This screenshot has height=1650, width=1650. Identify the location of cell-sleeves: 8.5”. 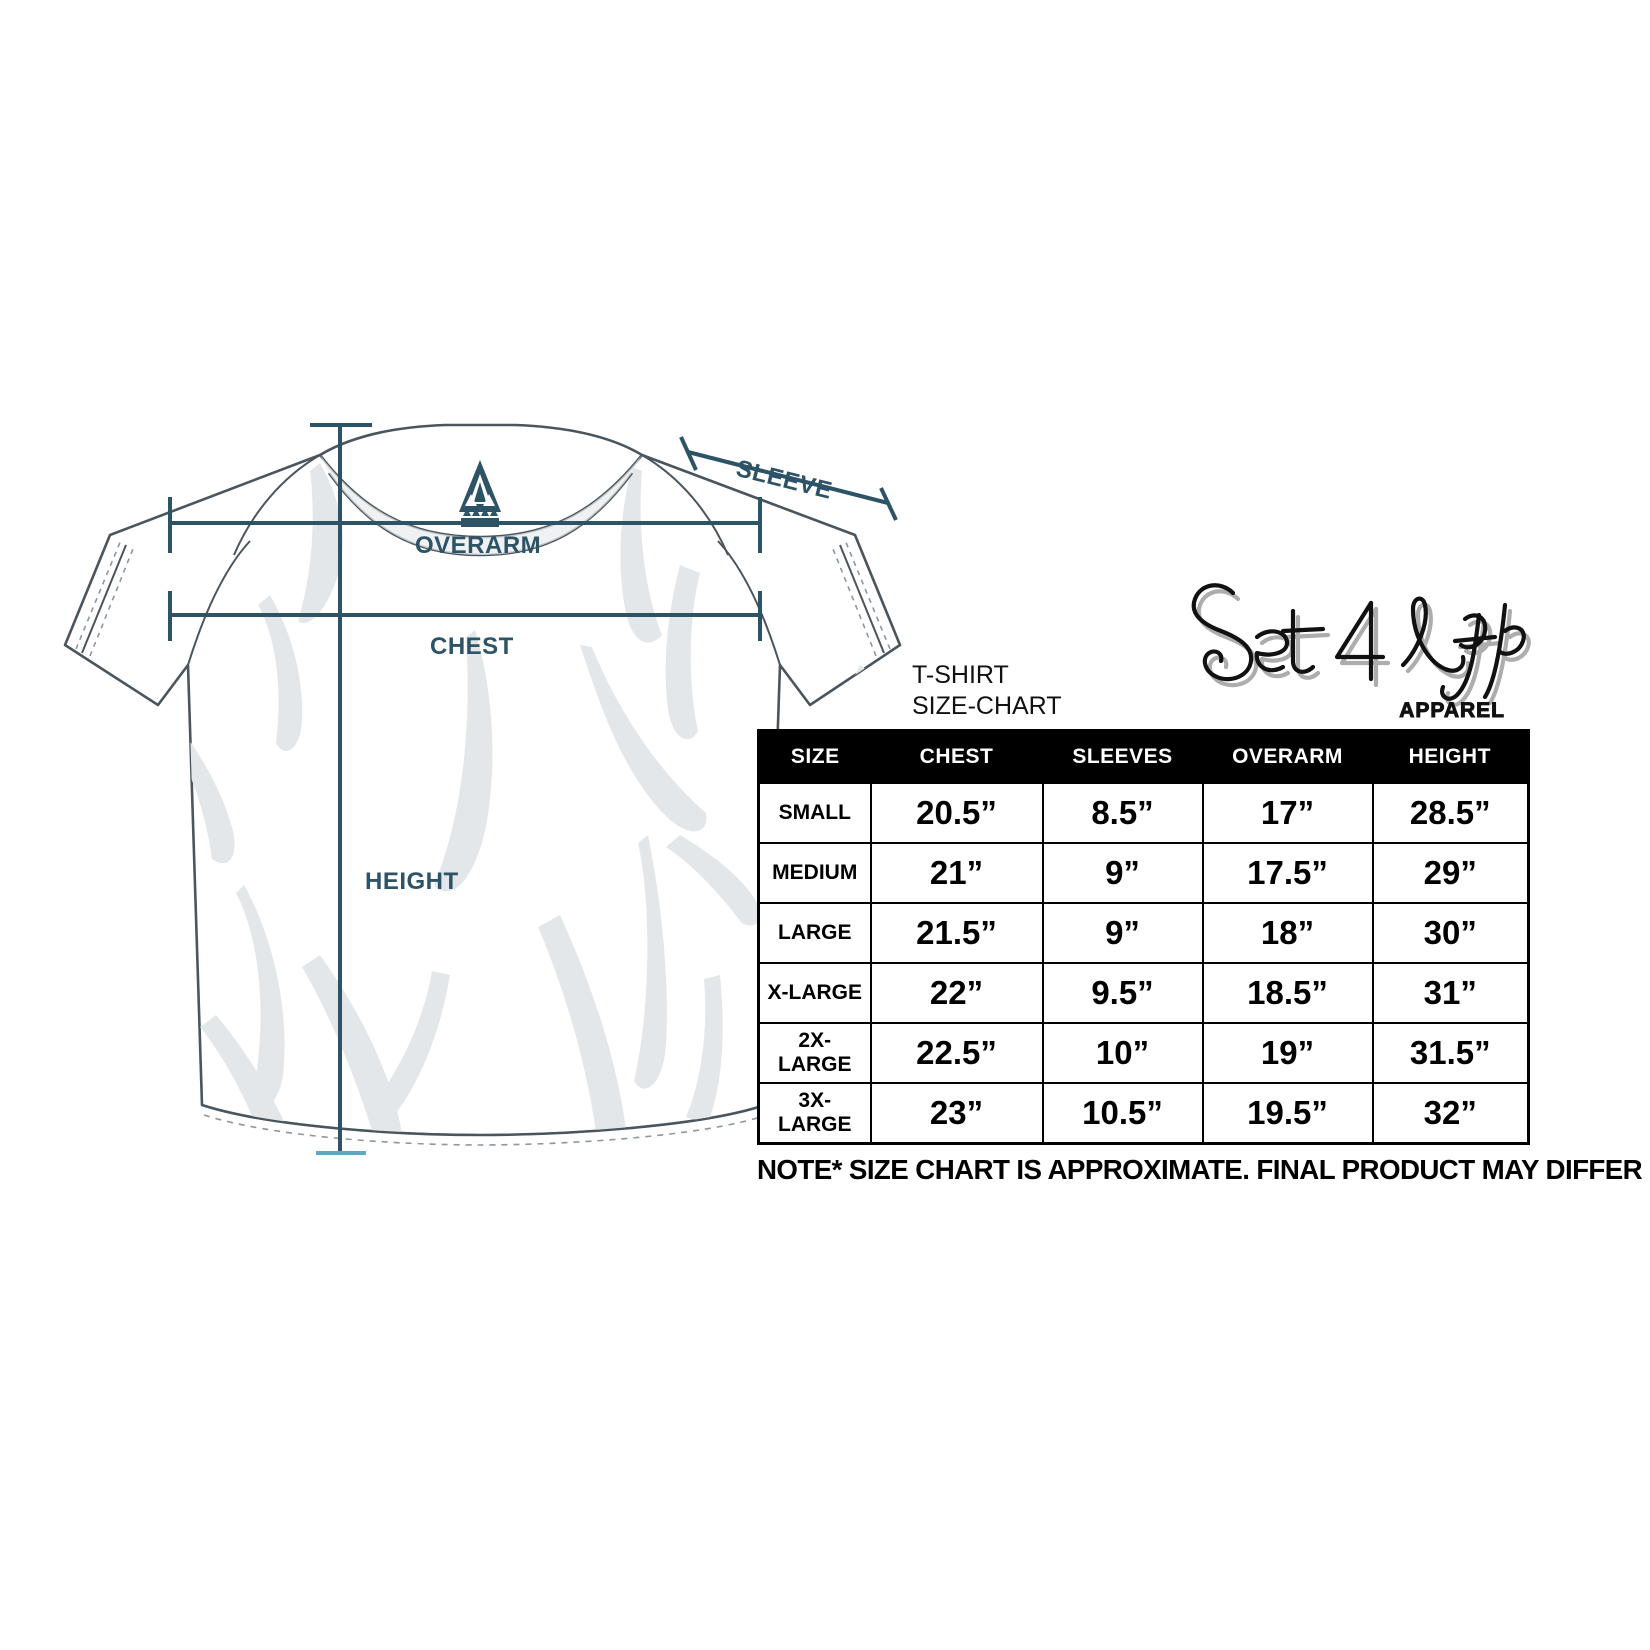
(1122, 813).